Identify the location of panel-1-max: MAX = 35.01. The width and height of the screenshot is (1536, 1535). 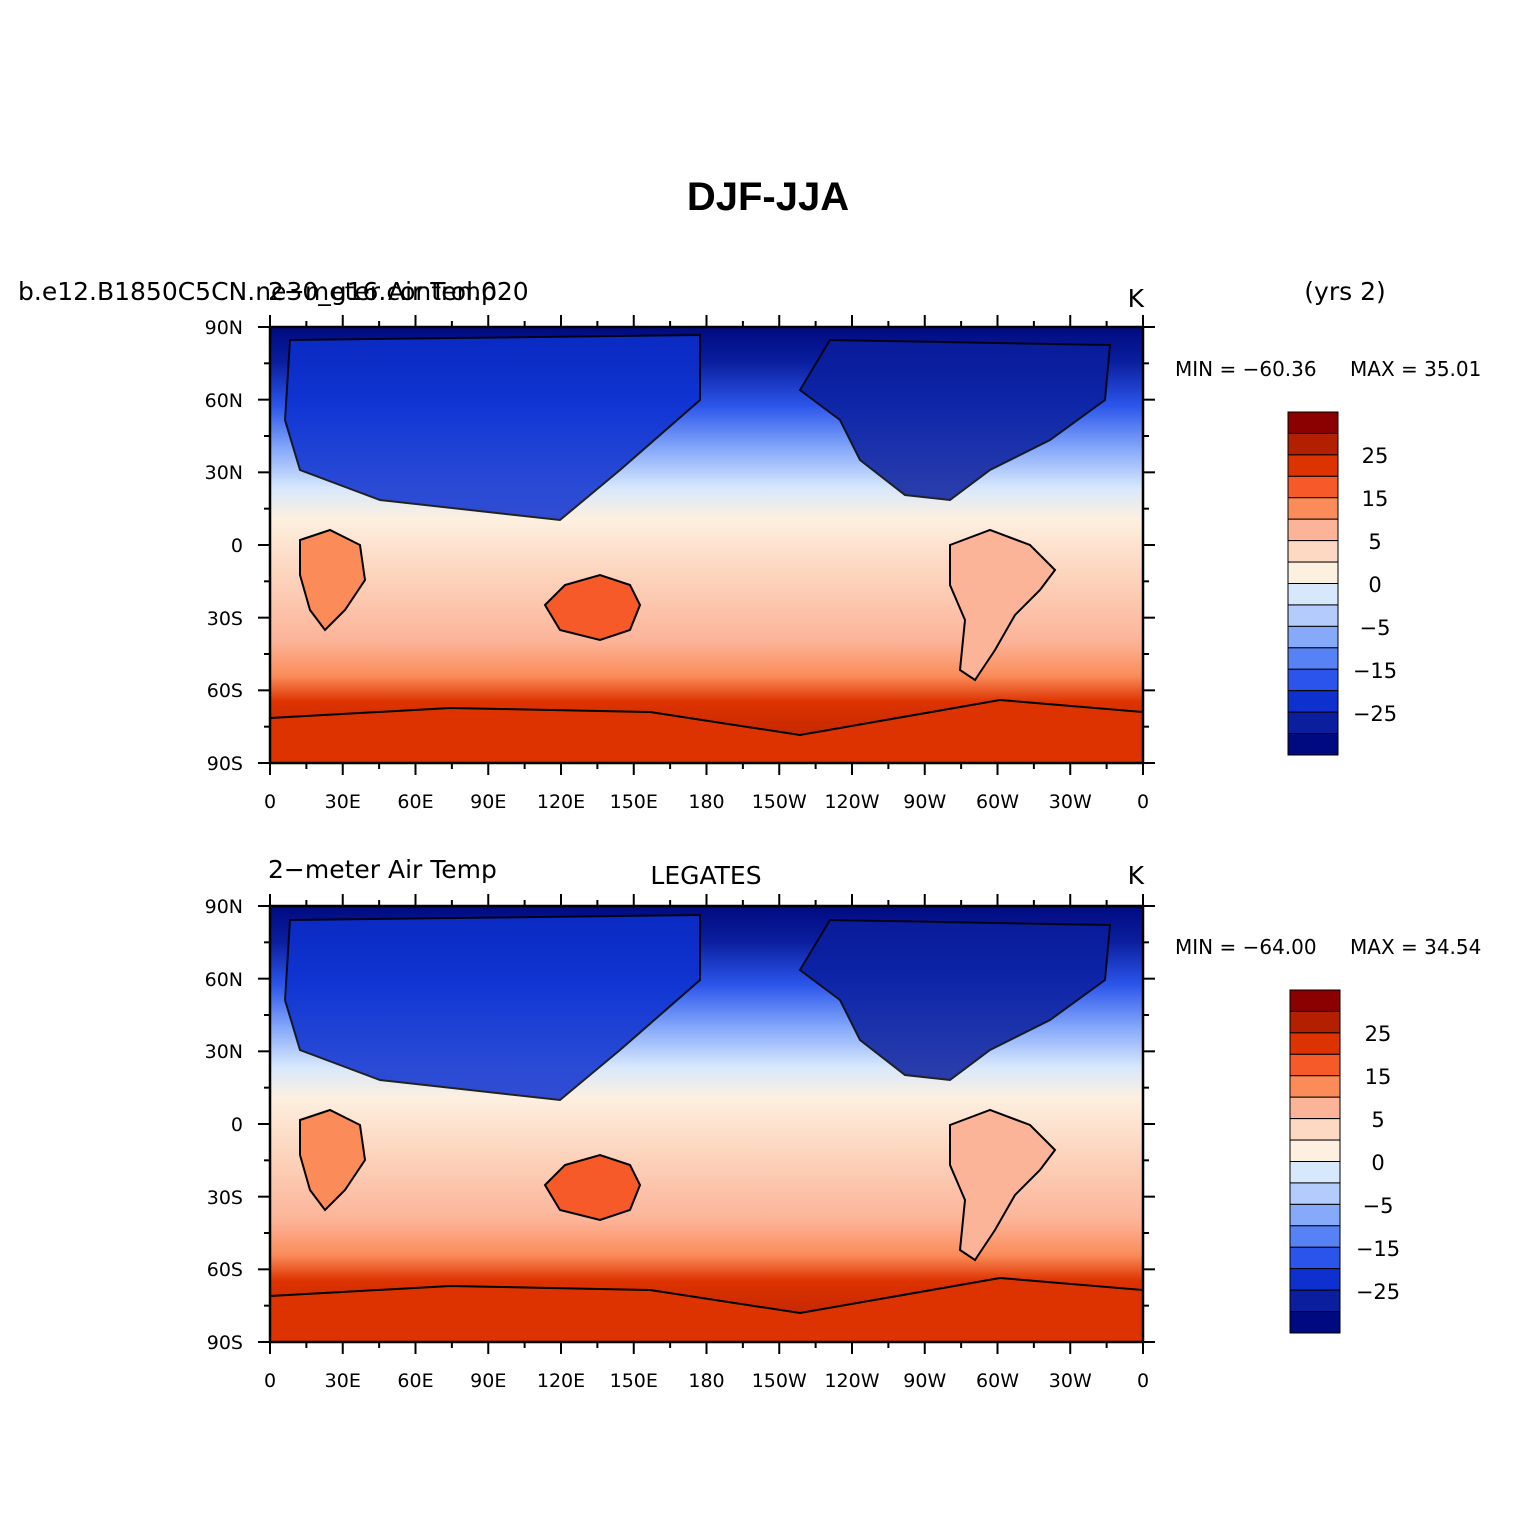
(1415, 369).